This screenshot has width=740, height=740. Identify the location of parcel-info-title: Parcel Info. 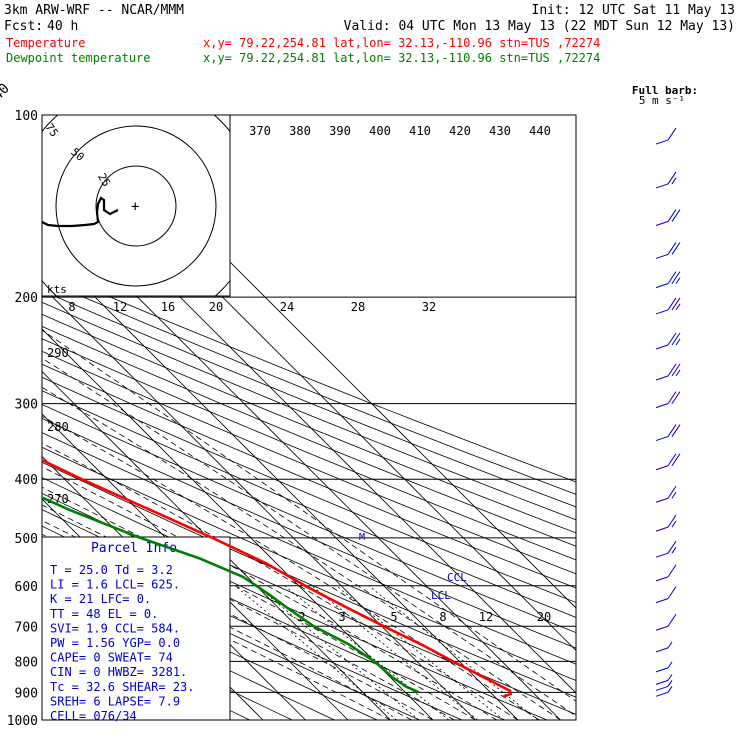
(134, 548).